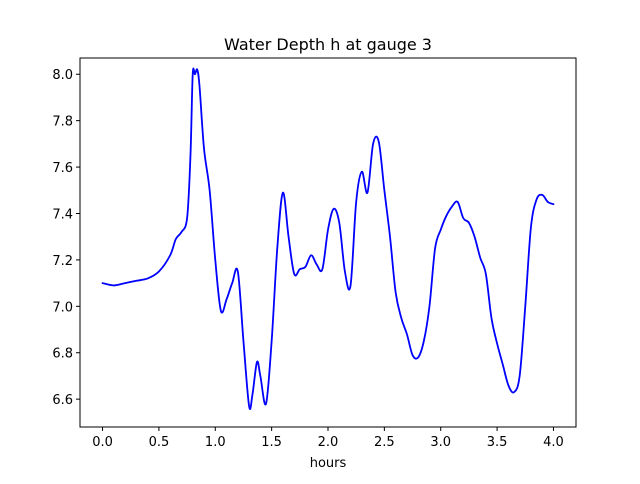  What do you see at coordinates (440, 442) in the screenshot?
I see `x-tick-label: 3.0` at bounding box center [440, 442].